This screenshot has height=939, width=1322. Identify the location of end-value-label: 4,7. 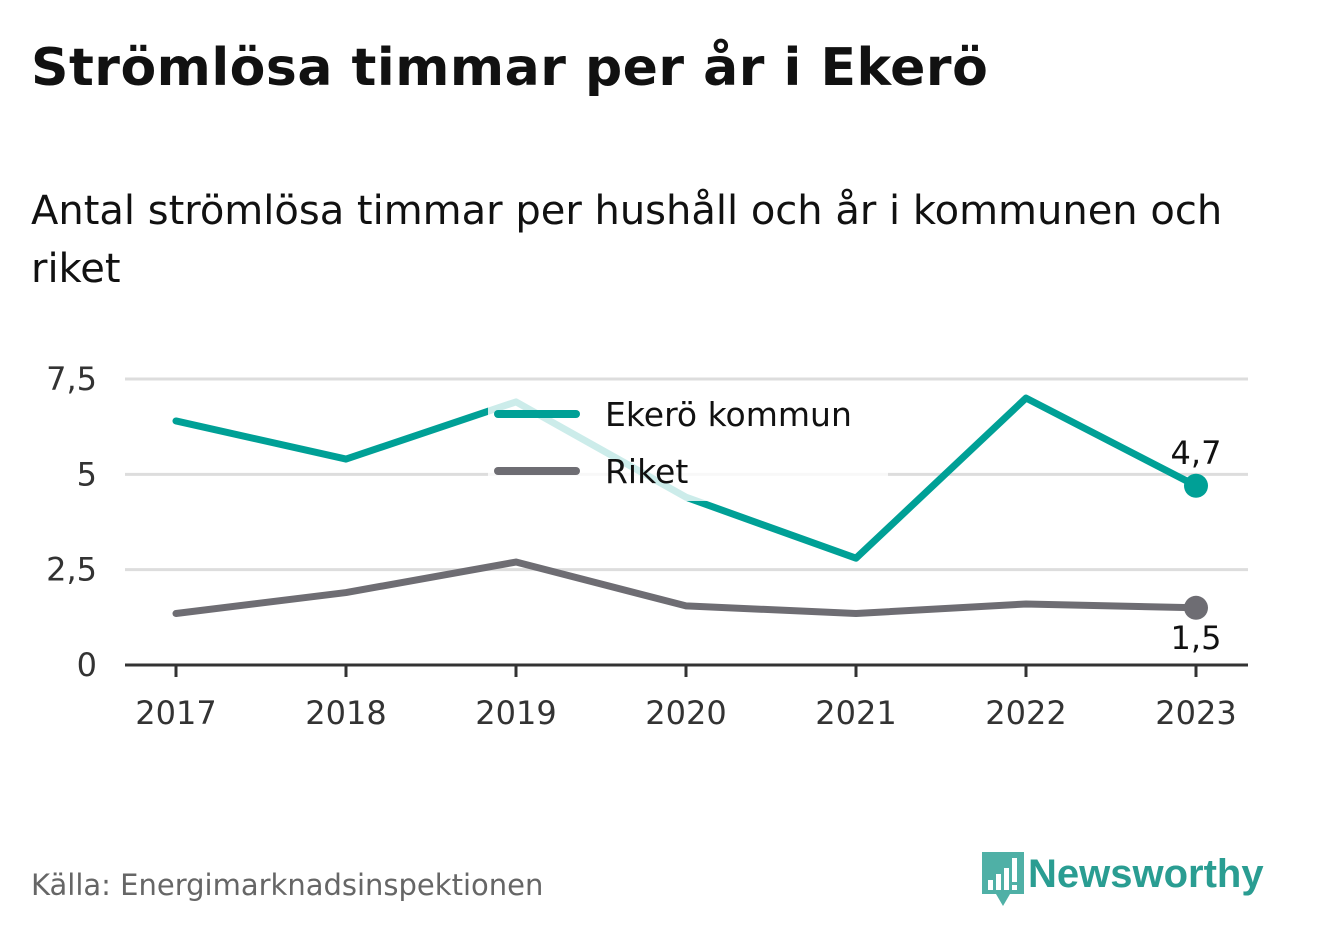
(1196, 453).